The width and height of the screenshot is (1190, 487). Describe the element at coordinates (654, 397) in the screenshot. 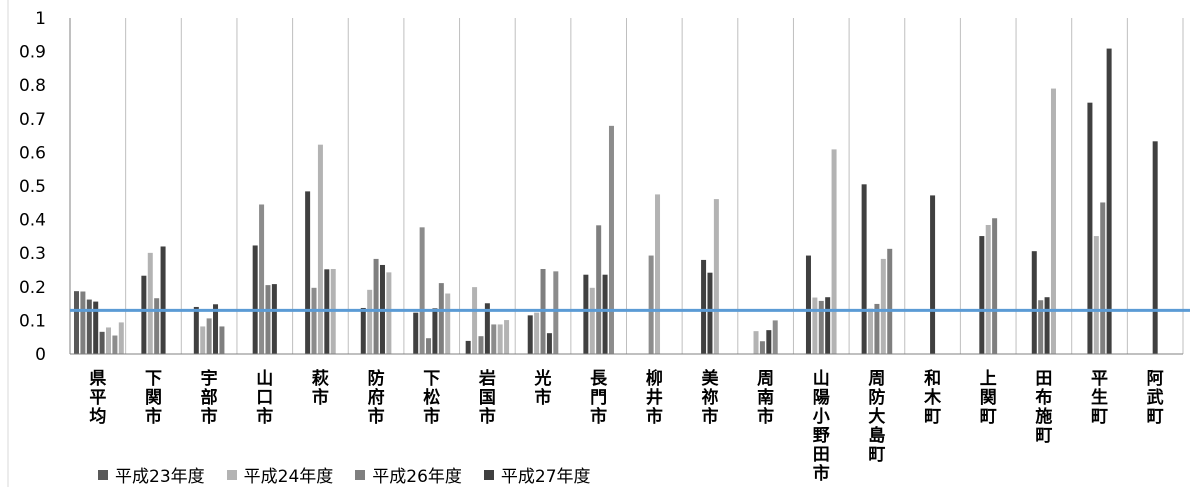

I see `category-label: 柳井市` at that location.